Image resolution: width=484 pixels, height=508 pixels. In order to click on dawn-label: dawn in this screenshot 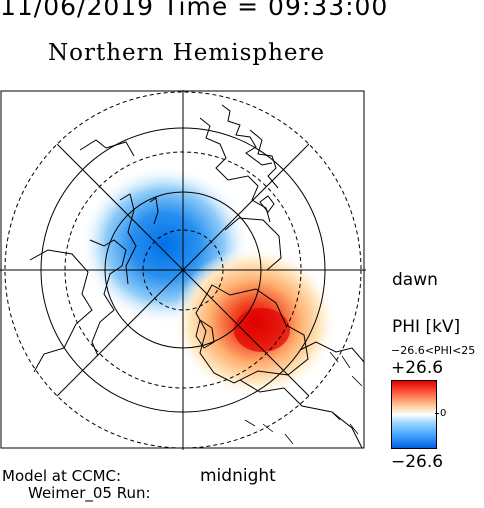, I will do `click(415, 280)`.